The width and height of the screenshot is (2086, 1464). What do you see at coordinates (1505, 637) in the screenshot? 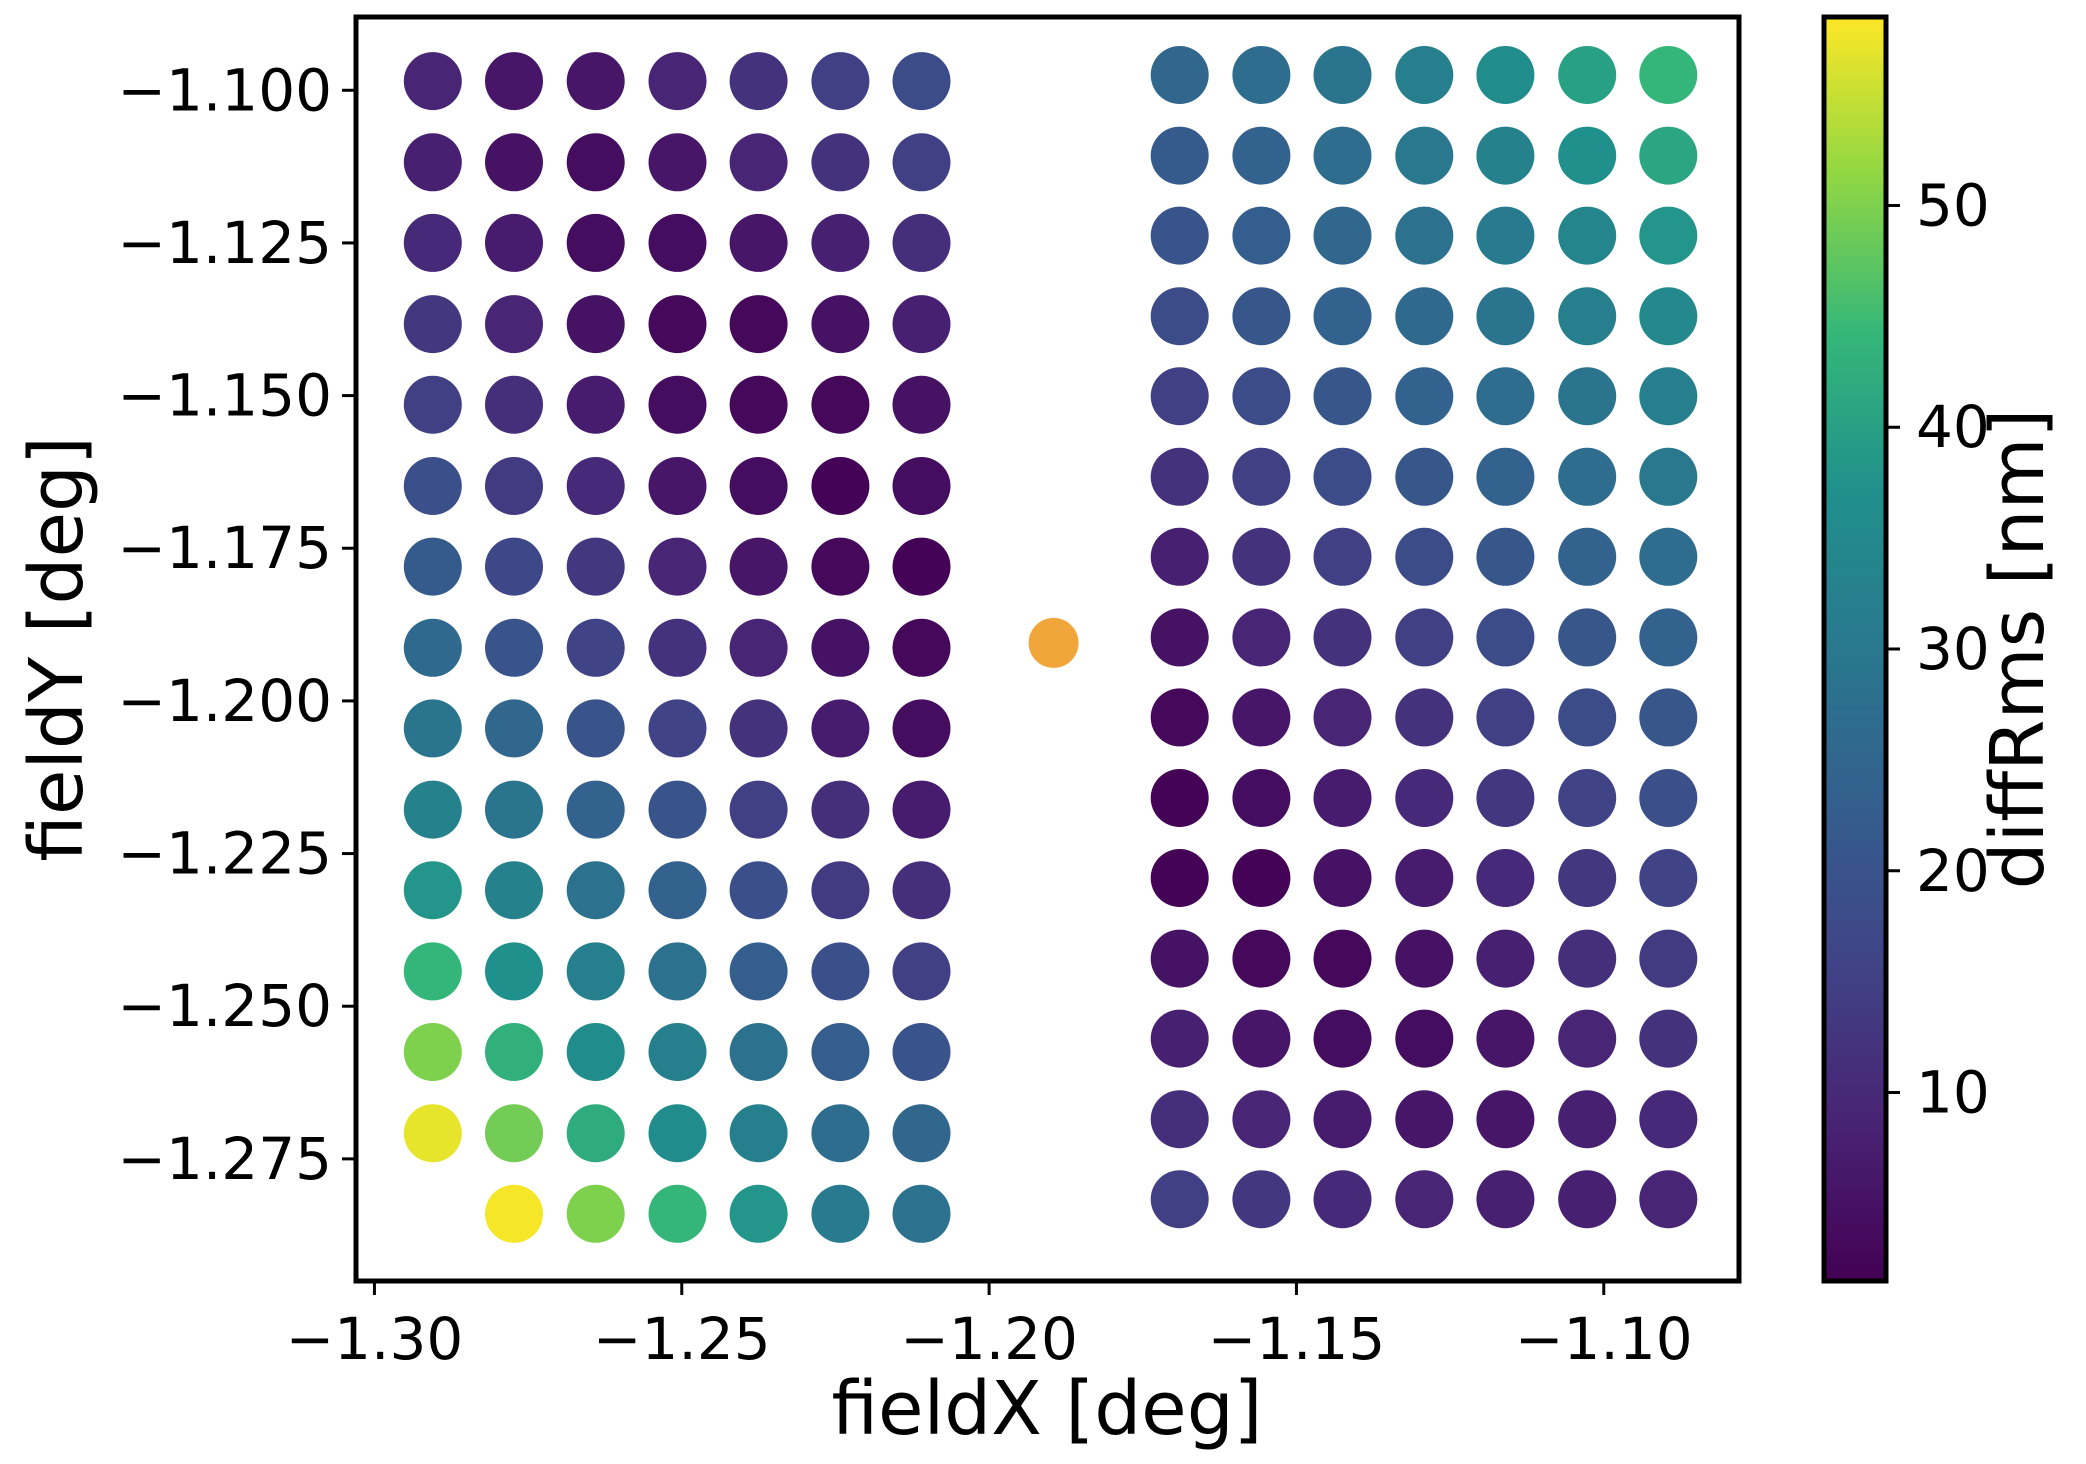
I see `data-point-right-r7-c4` at bounding box center [1505, 637].